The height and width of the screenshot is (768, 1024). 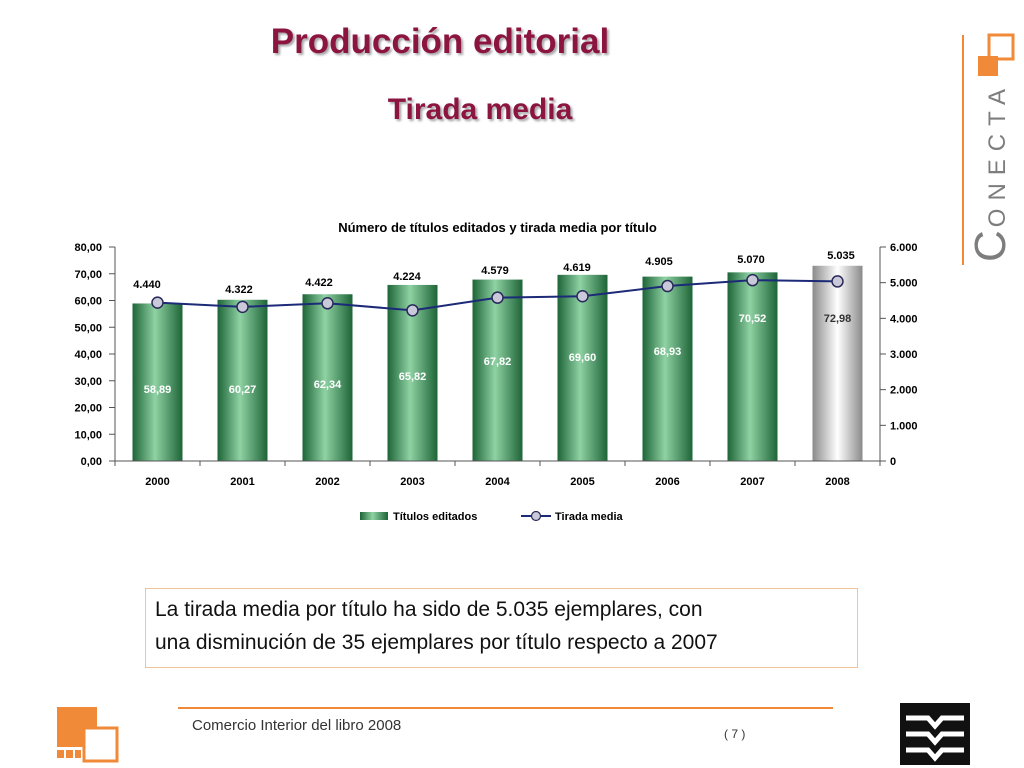 What do you see at coordinates (988, 66) in the screenshot?
I see `logo-square-filled` at bounding box center [988, 66].